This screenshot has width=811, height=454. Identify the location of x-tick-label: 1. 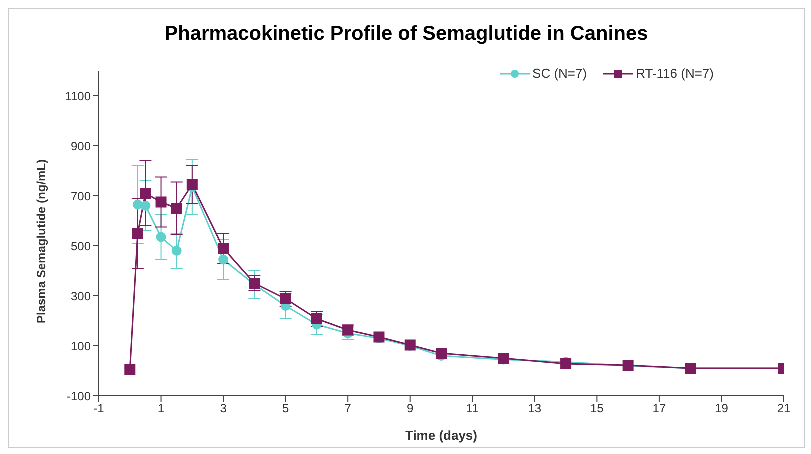
(161, 409).